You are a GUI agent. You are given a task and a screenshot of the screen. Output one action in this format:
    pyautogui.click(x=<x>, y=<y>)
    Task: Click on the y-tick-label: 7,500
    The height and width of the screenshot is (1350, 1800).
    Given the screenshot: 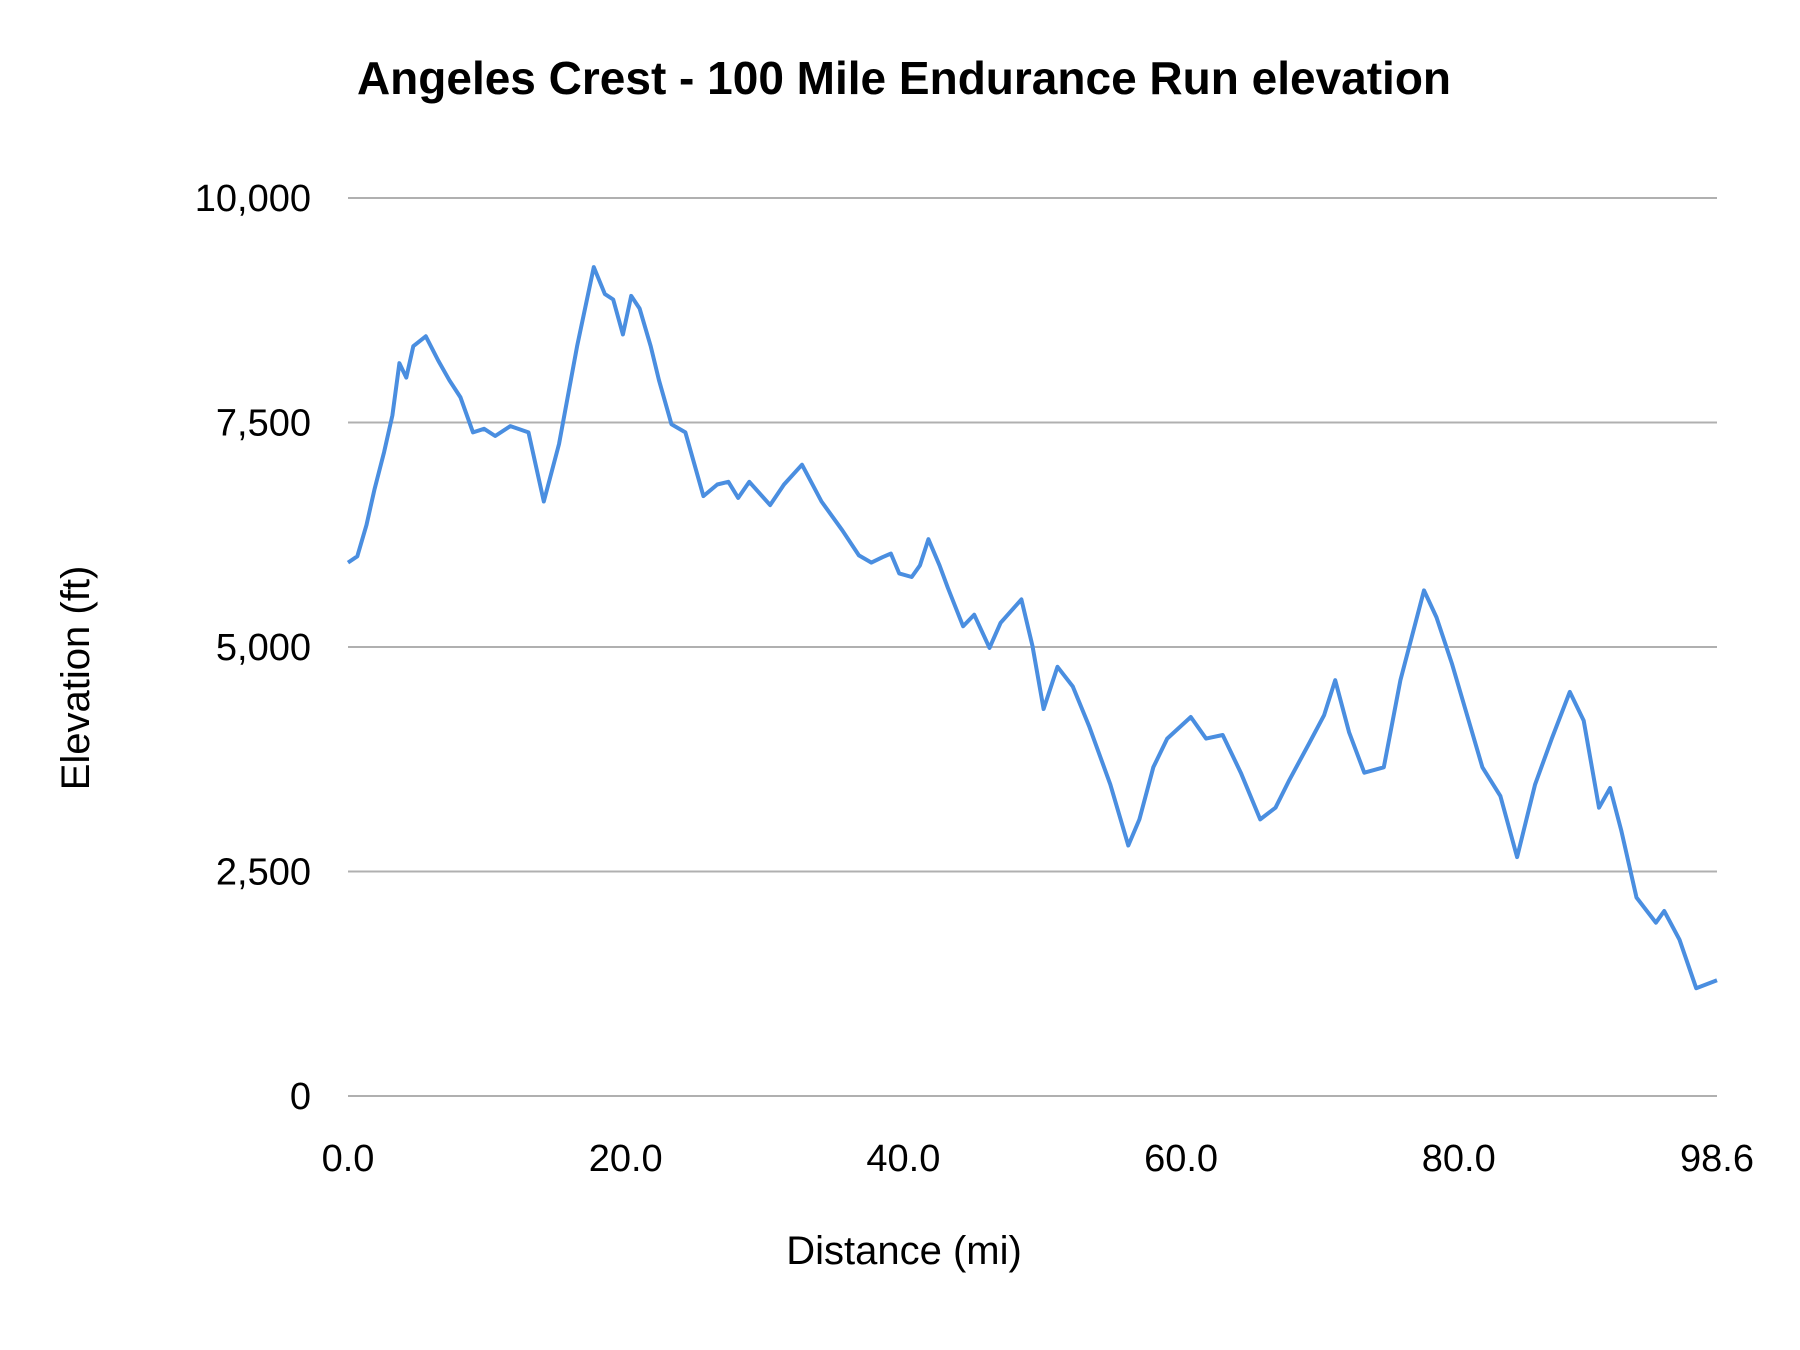 What is the action you would take?
    pyautogui.click(x=263, y=424)
    